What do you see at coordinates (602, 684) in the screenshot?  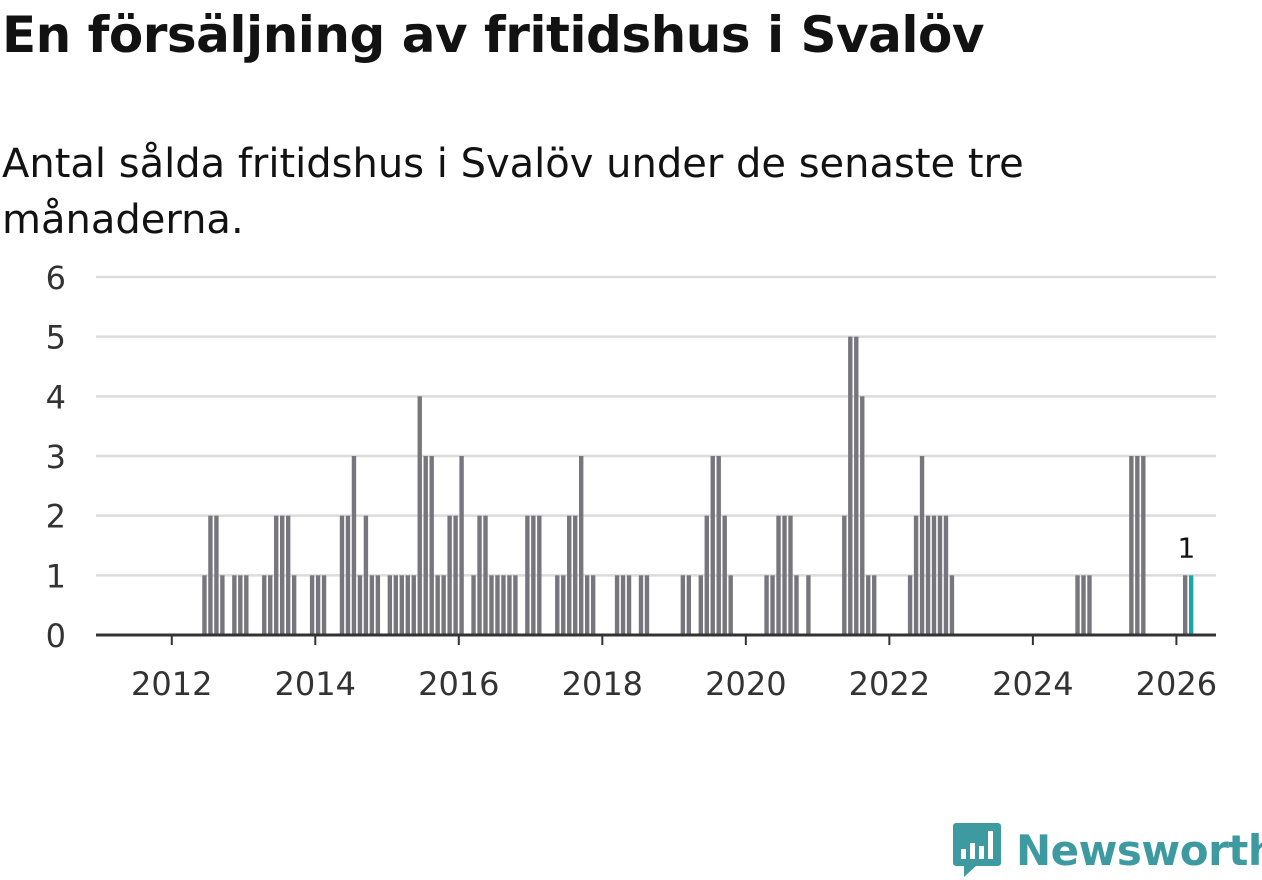 I see `x-tick-label: 2018` at bounding box center [602, 684].